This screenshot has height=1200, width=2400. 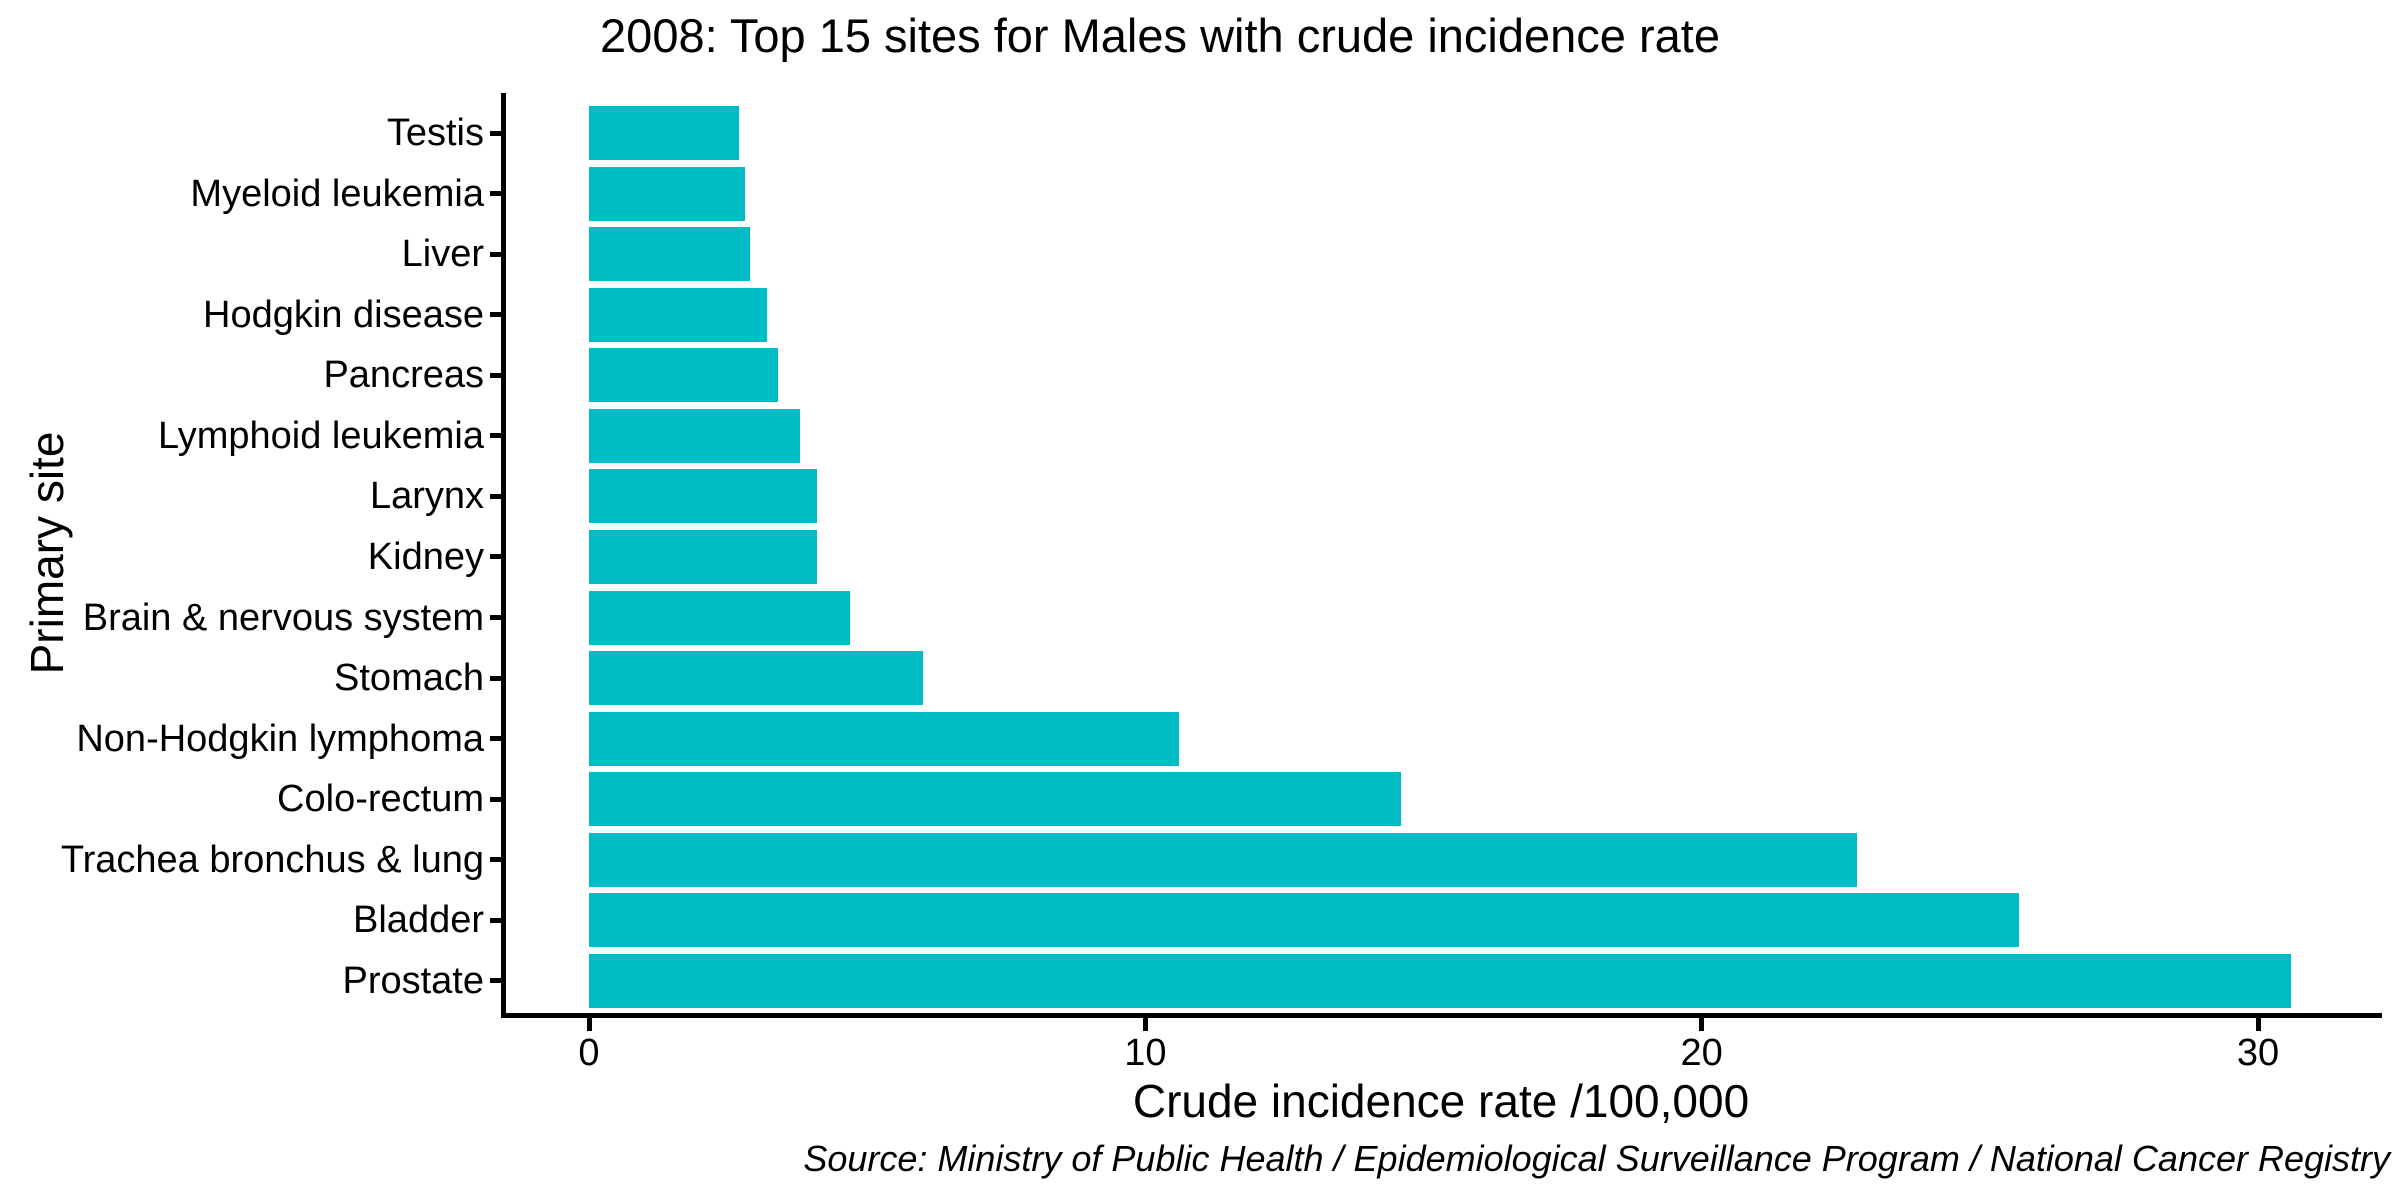 I want to click on category-label: Non-Hodgkin lymphoma, so click(x=280, y=738).